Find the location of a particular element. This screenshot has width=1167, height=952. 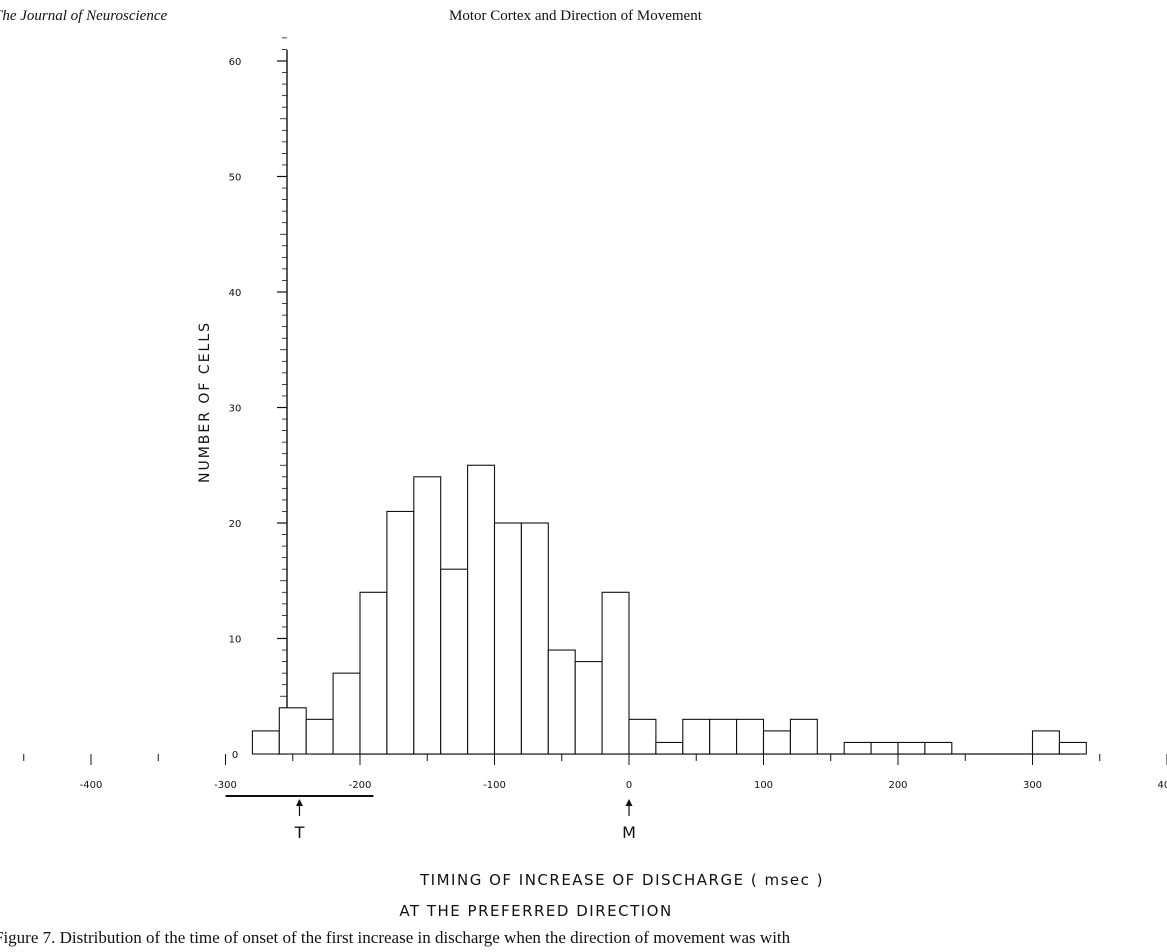

y-tick-label: 40 is located at coordinates (235, 293).